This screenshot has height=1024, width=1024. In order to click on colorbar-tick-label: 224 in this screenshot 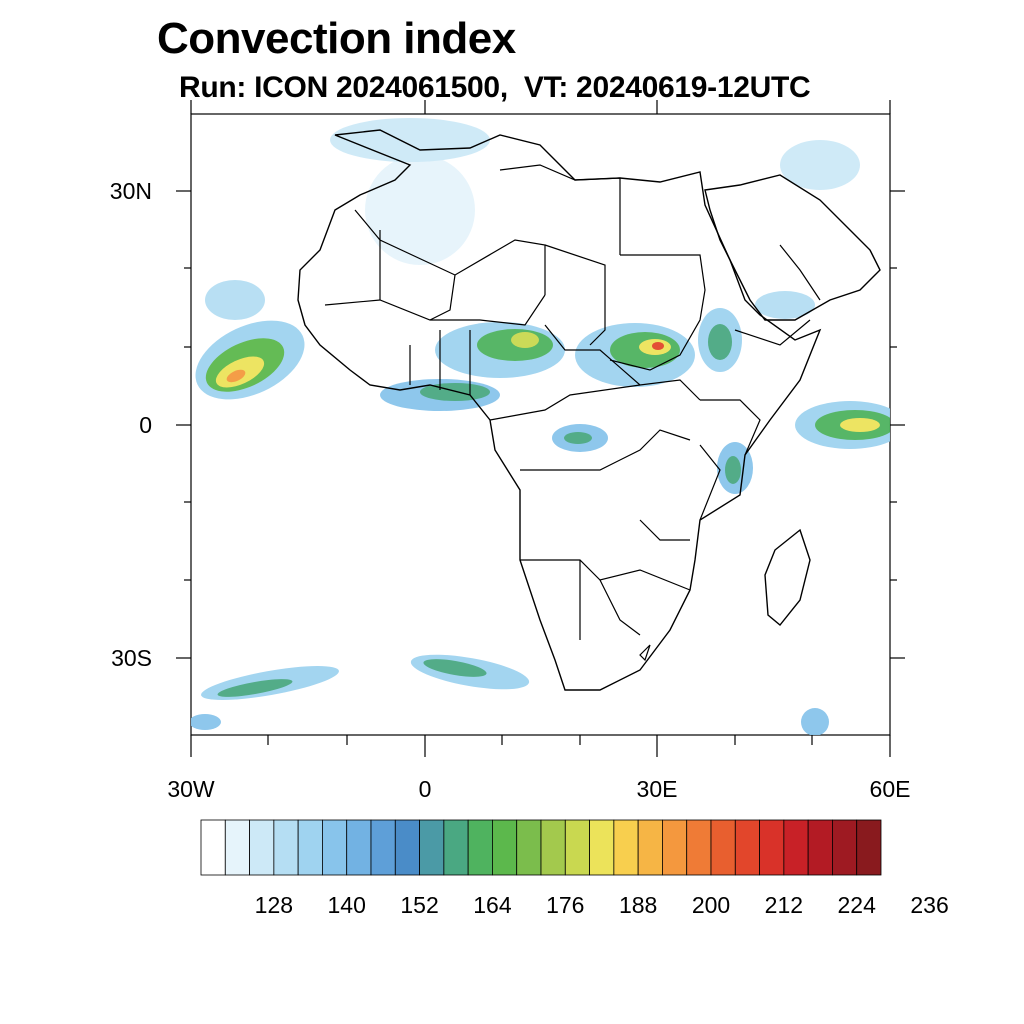, I will do `click(857, 905)`.